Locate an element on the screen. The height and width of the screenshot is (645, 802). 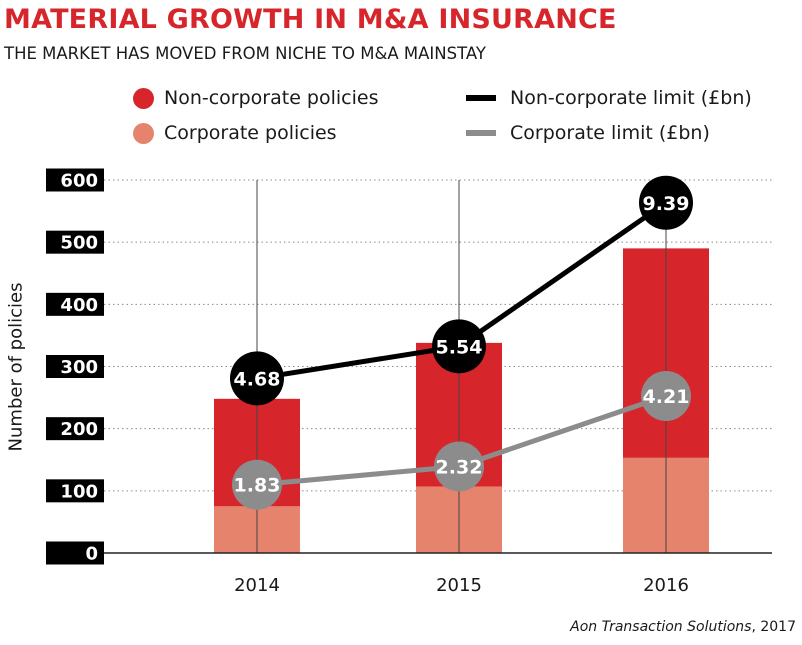
legend-corporate-policies: Corporate policies is located at coordinates (235, 133).